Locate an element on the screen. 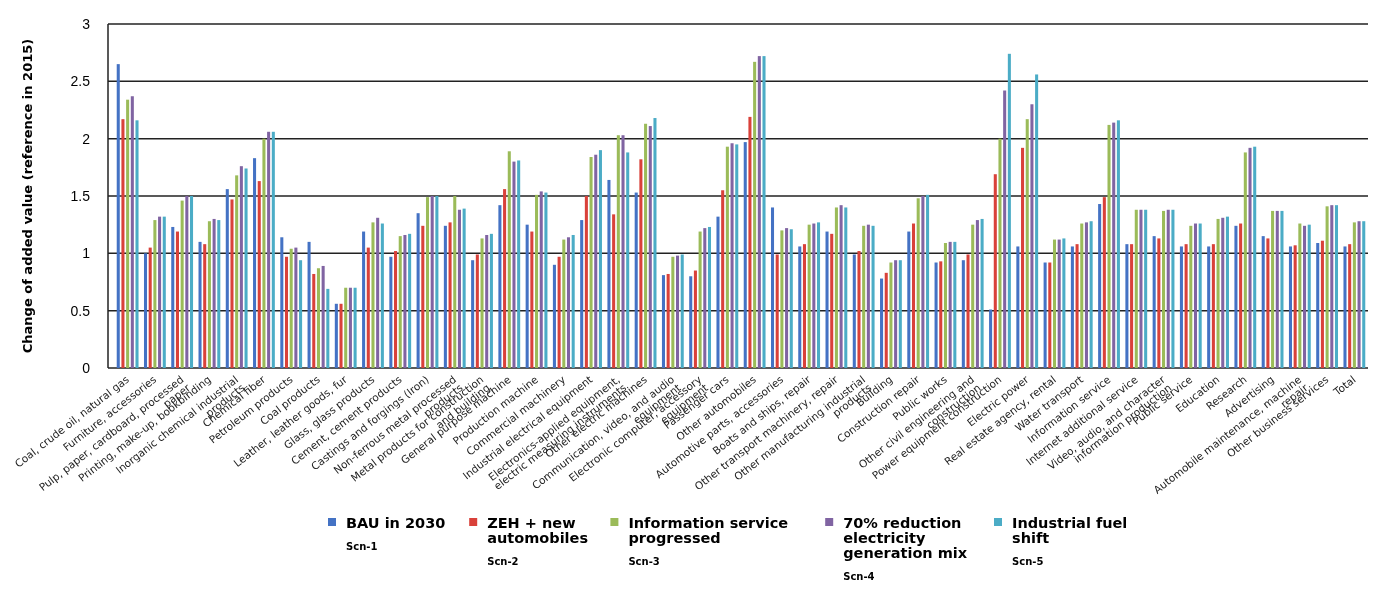  text: Scn-4 is located at coordinates (859, 576).